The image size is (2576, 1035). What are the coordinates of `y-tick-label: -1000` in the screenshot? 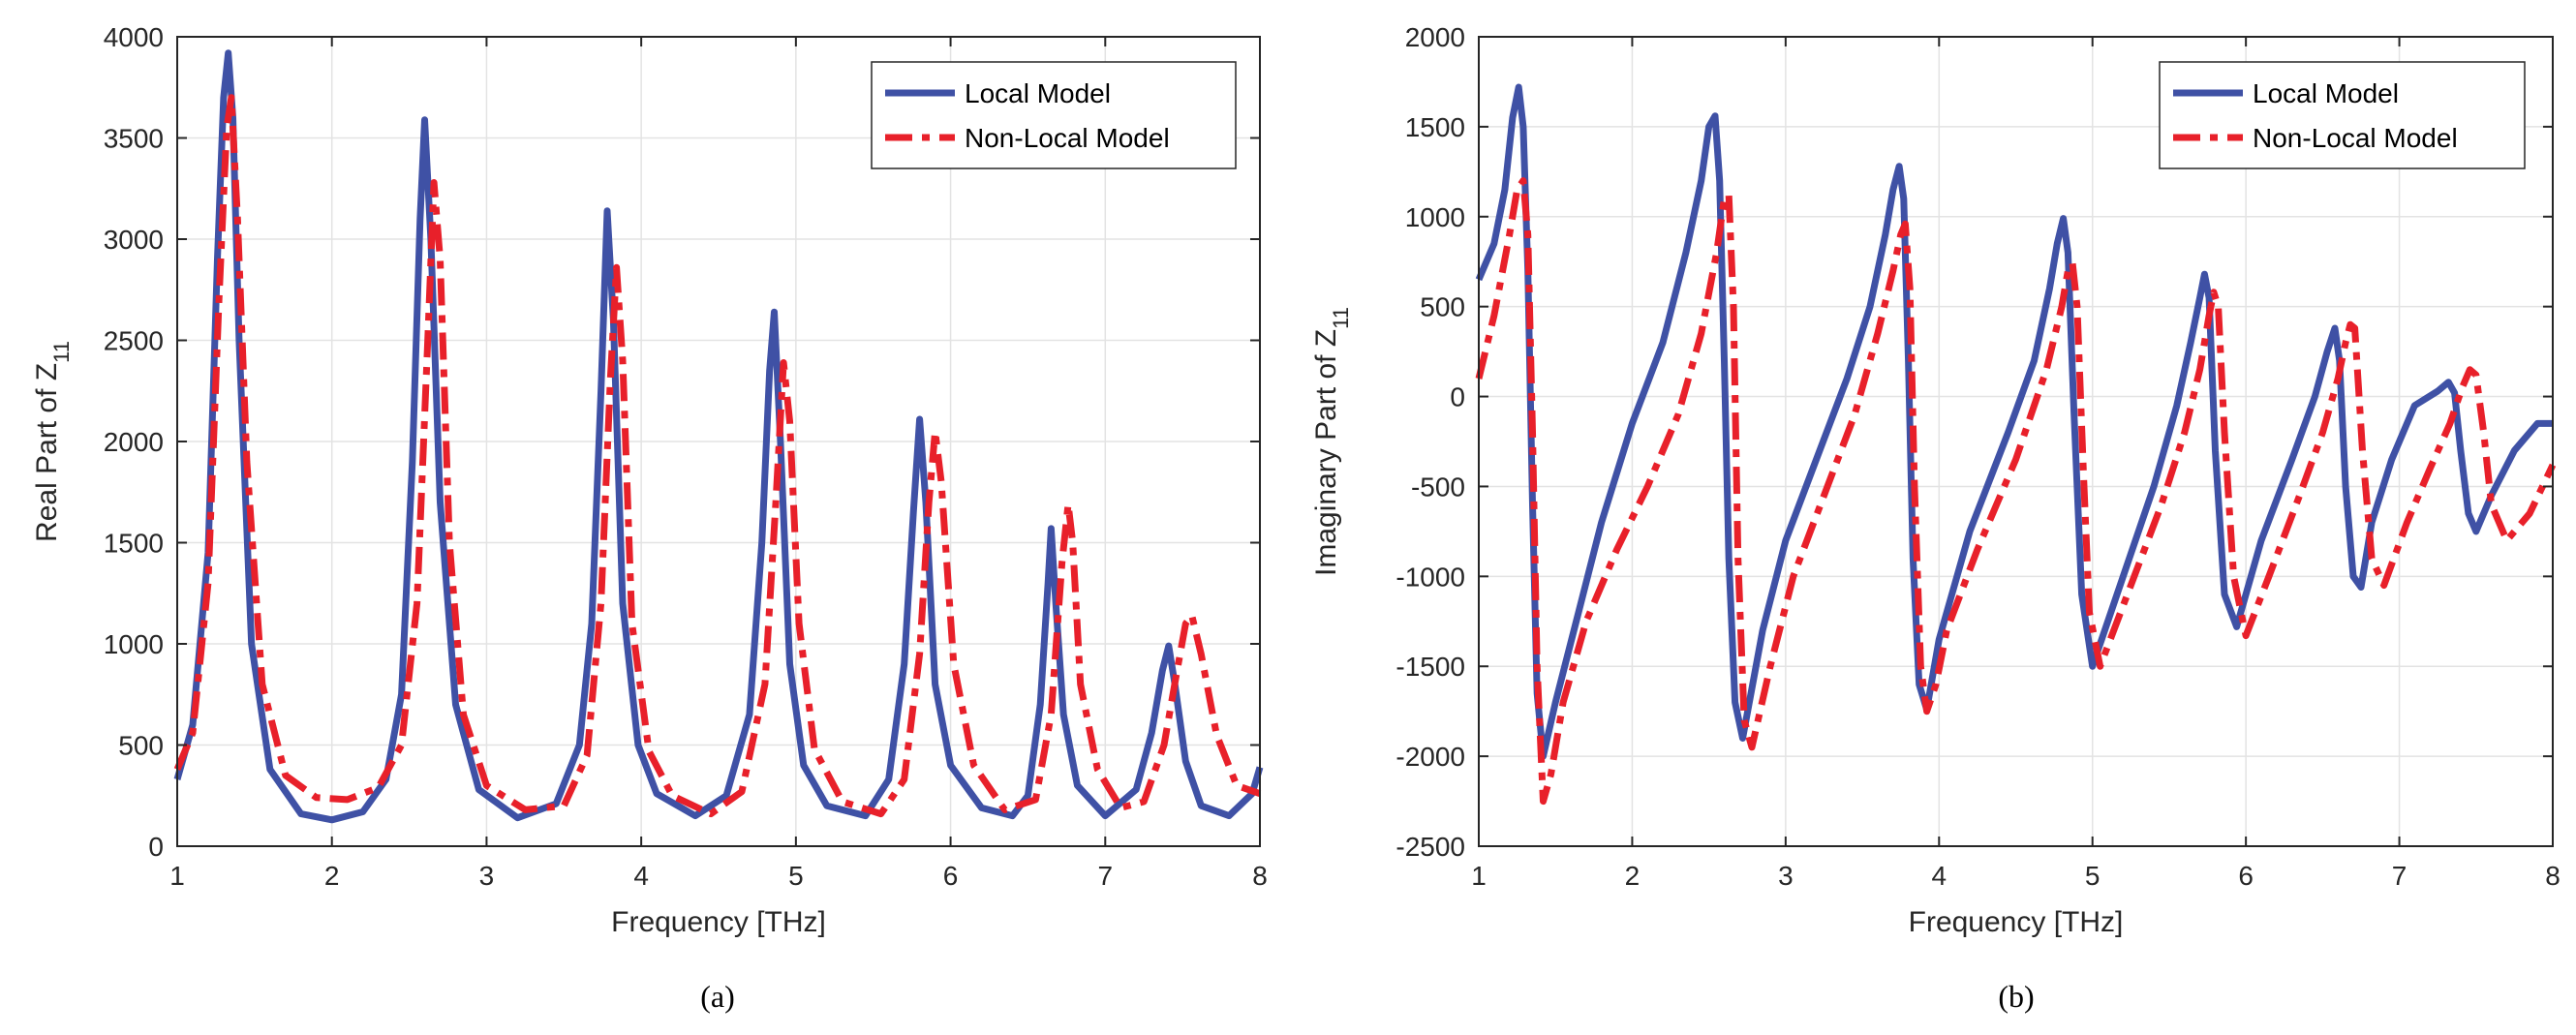 It's located at (1430, 577).